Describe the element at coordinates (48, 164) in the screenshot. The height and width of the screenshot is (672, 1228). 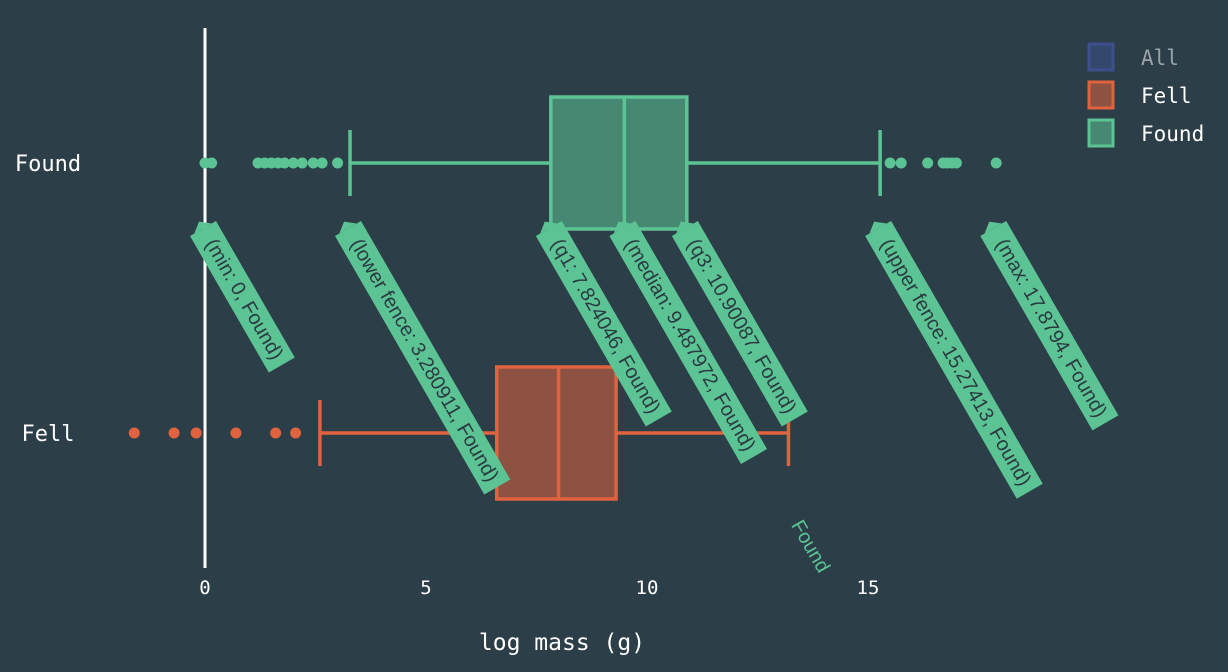
I see `category-label: Found` at that location.